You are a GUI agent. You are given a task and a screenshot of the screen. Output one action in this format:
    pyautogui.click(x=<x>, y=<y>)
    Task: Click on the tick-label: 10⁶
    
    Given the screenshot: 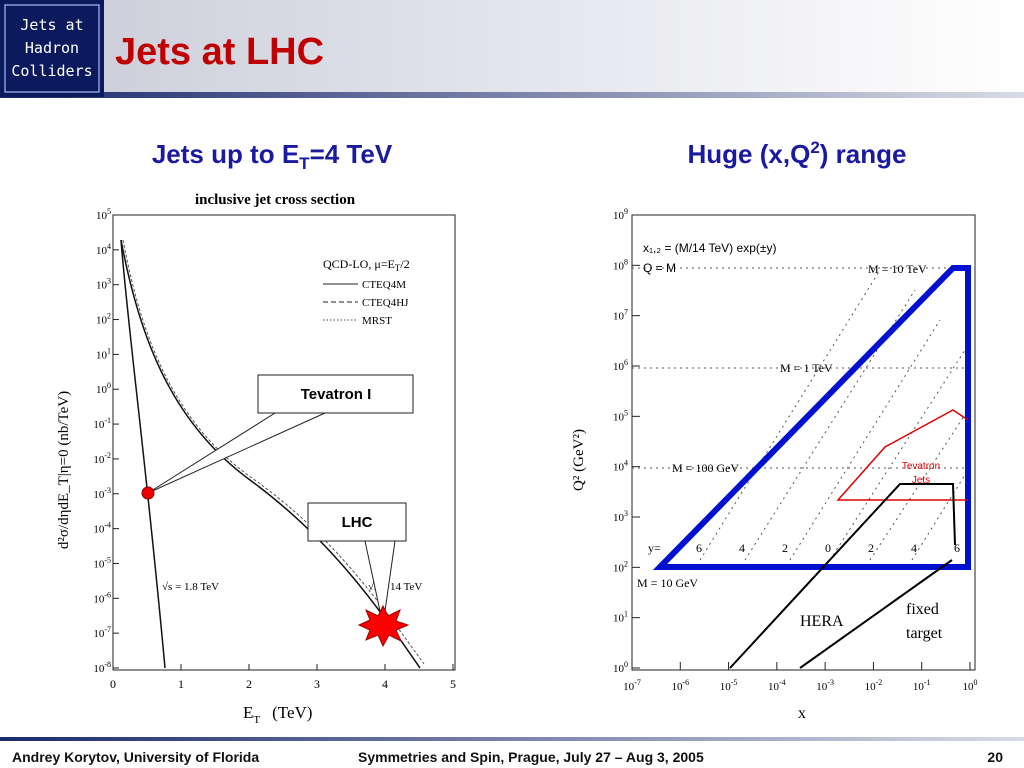 What is the action you would take?
    pyautogui.click(x=620, y=365)
    